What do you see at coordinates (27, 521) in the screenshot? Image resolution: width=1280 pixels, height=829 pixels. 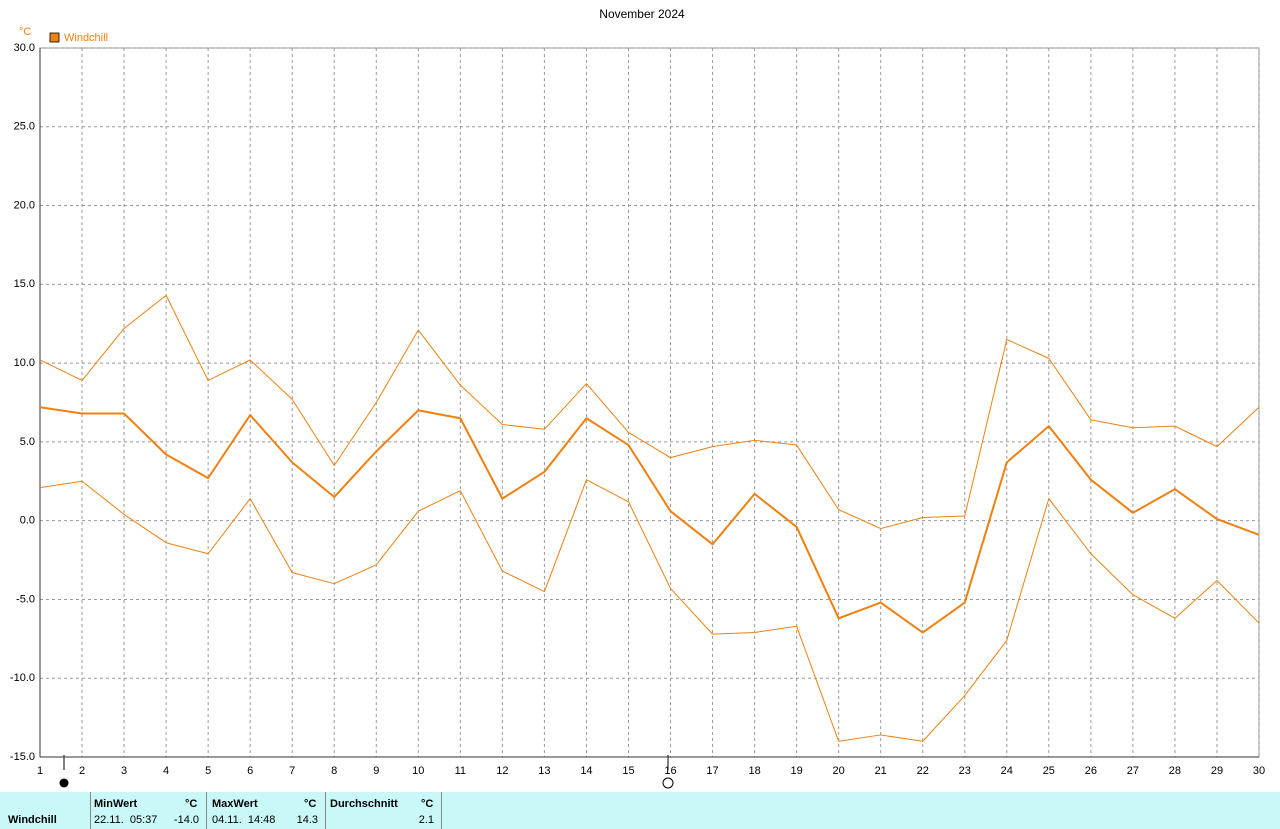 I see `y-tick-label: 0.0` at bounding box center [27, 521].